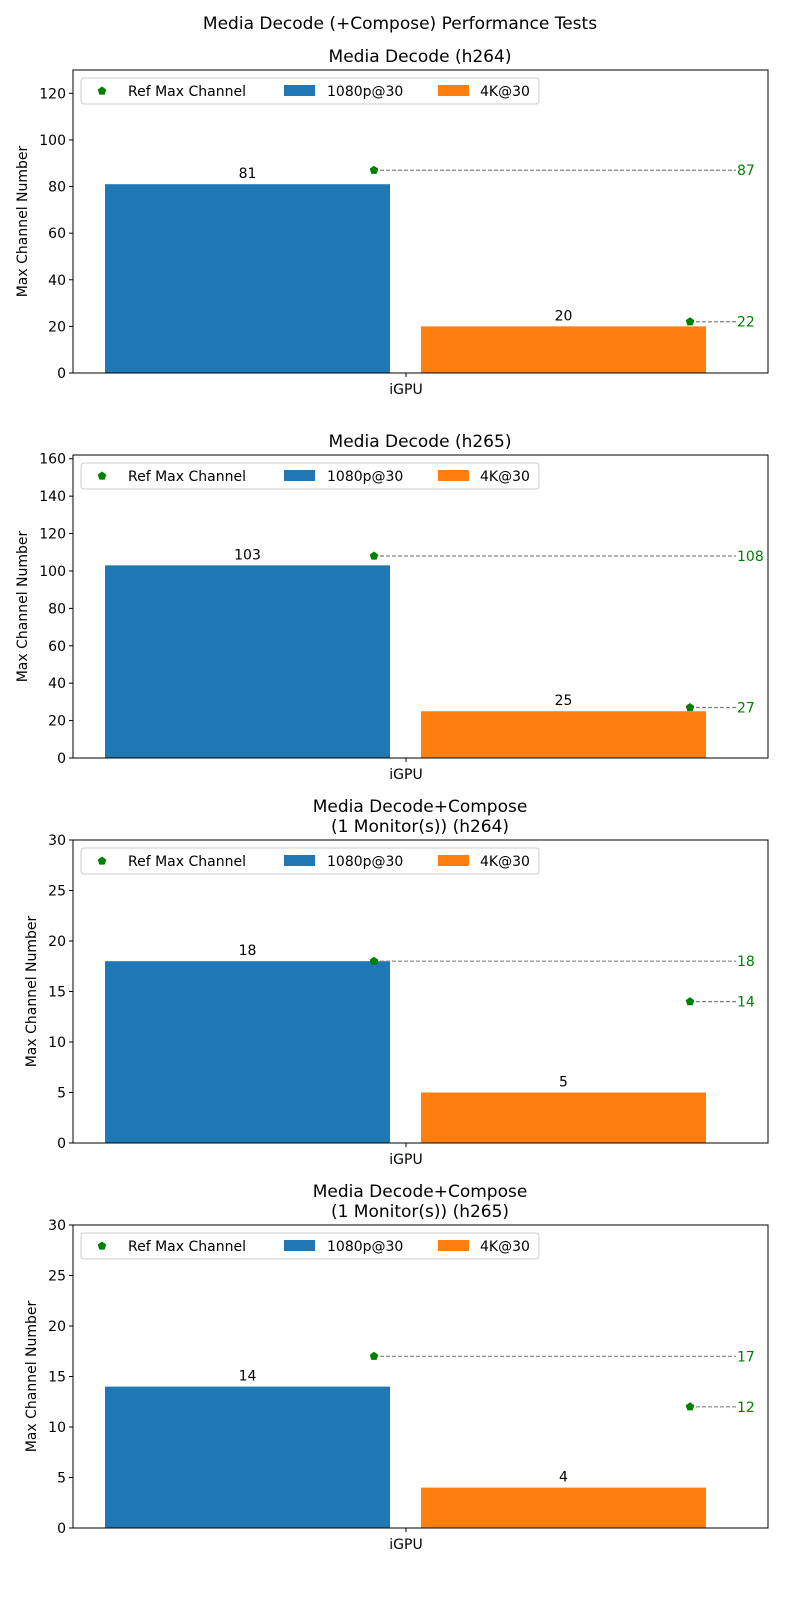 Image resolution: width=800 pixels, height=1600 pixels. I want to click on ref-value-label: 18, so click(746, 962).